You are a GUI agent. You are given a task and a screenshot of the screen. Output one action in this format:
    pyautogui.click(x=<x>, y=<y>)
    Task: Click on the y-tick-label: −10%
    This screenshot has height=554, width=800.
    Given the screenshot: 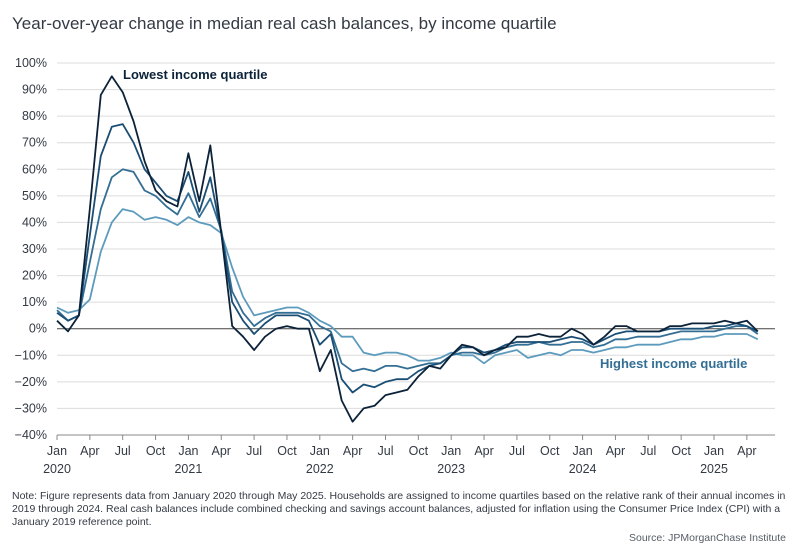 What is the action you would take?
    pyautogui.click(x=31, y=355)
    